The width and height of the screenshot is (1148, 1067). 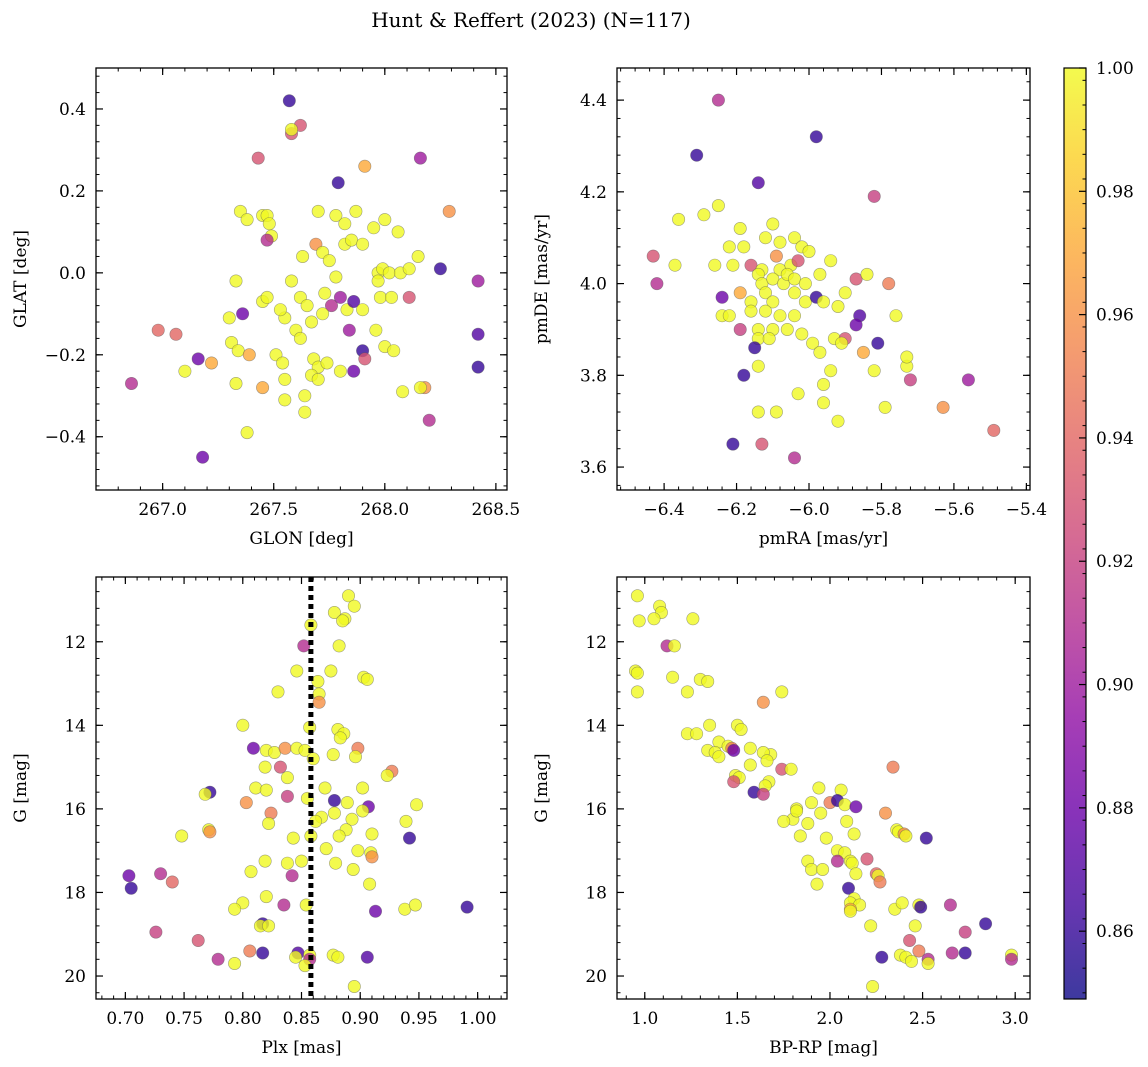 What do you see at coordinates (125, 1019) in the screenshot?
I see `x-tick-label: 0.70` at bounding box center [125, 1019].